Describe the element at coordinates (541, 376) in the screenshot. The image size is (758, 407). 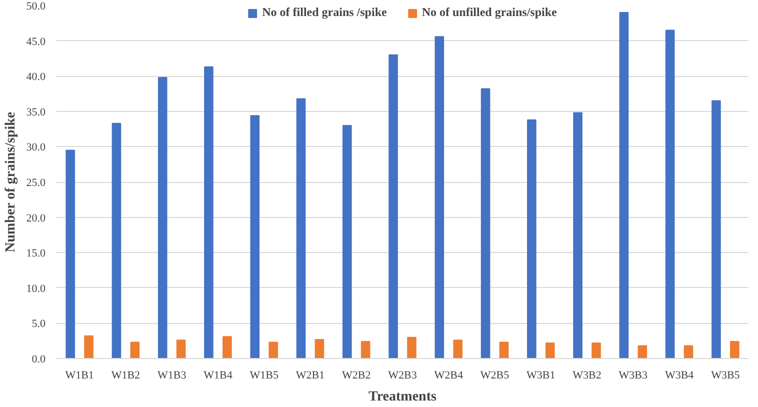
I see `x-tick-label: W3B1` at that location.